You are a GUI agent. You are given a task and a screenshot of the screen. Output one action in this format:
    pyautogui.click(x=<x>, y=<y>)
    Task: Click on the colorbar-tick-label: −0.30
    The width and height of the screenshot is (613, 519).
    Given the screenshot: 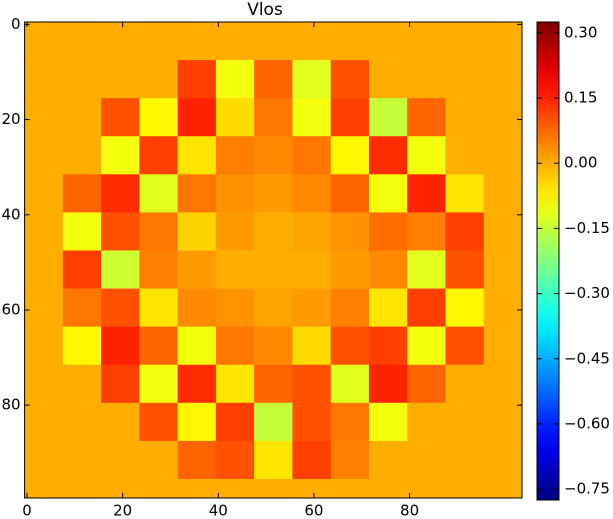 What is the action you would take?
    pyautogui.click(x=587, y=293)
    